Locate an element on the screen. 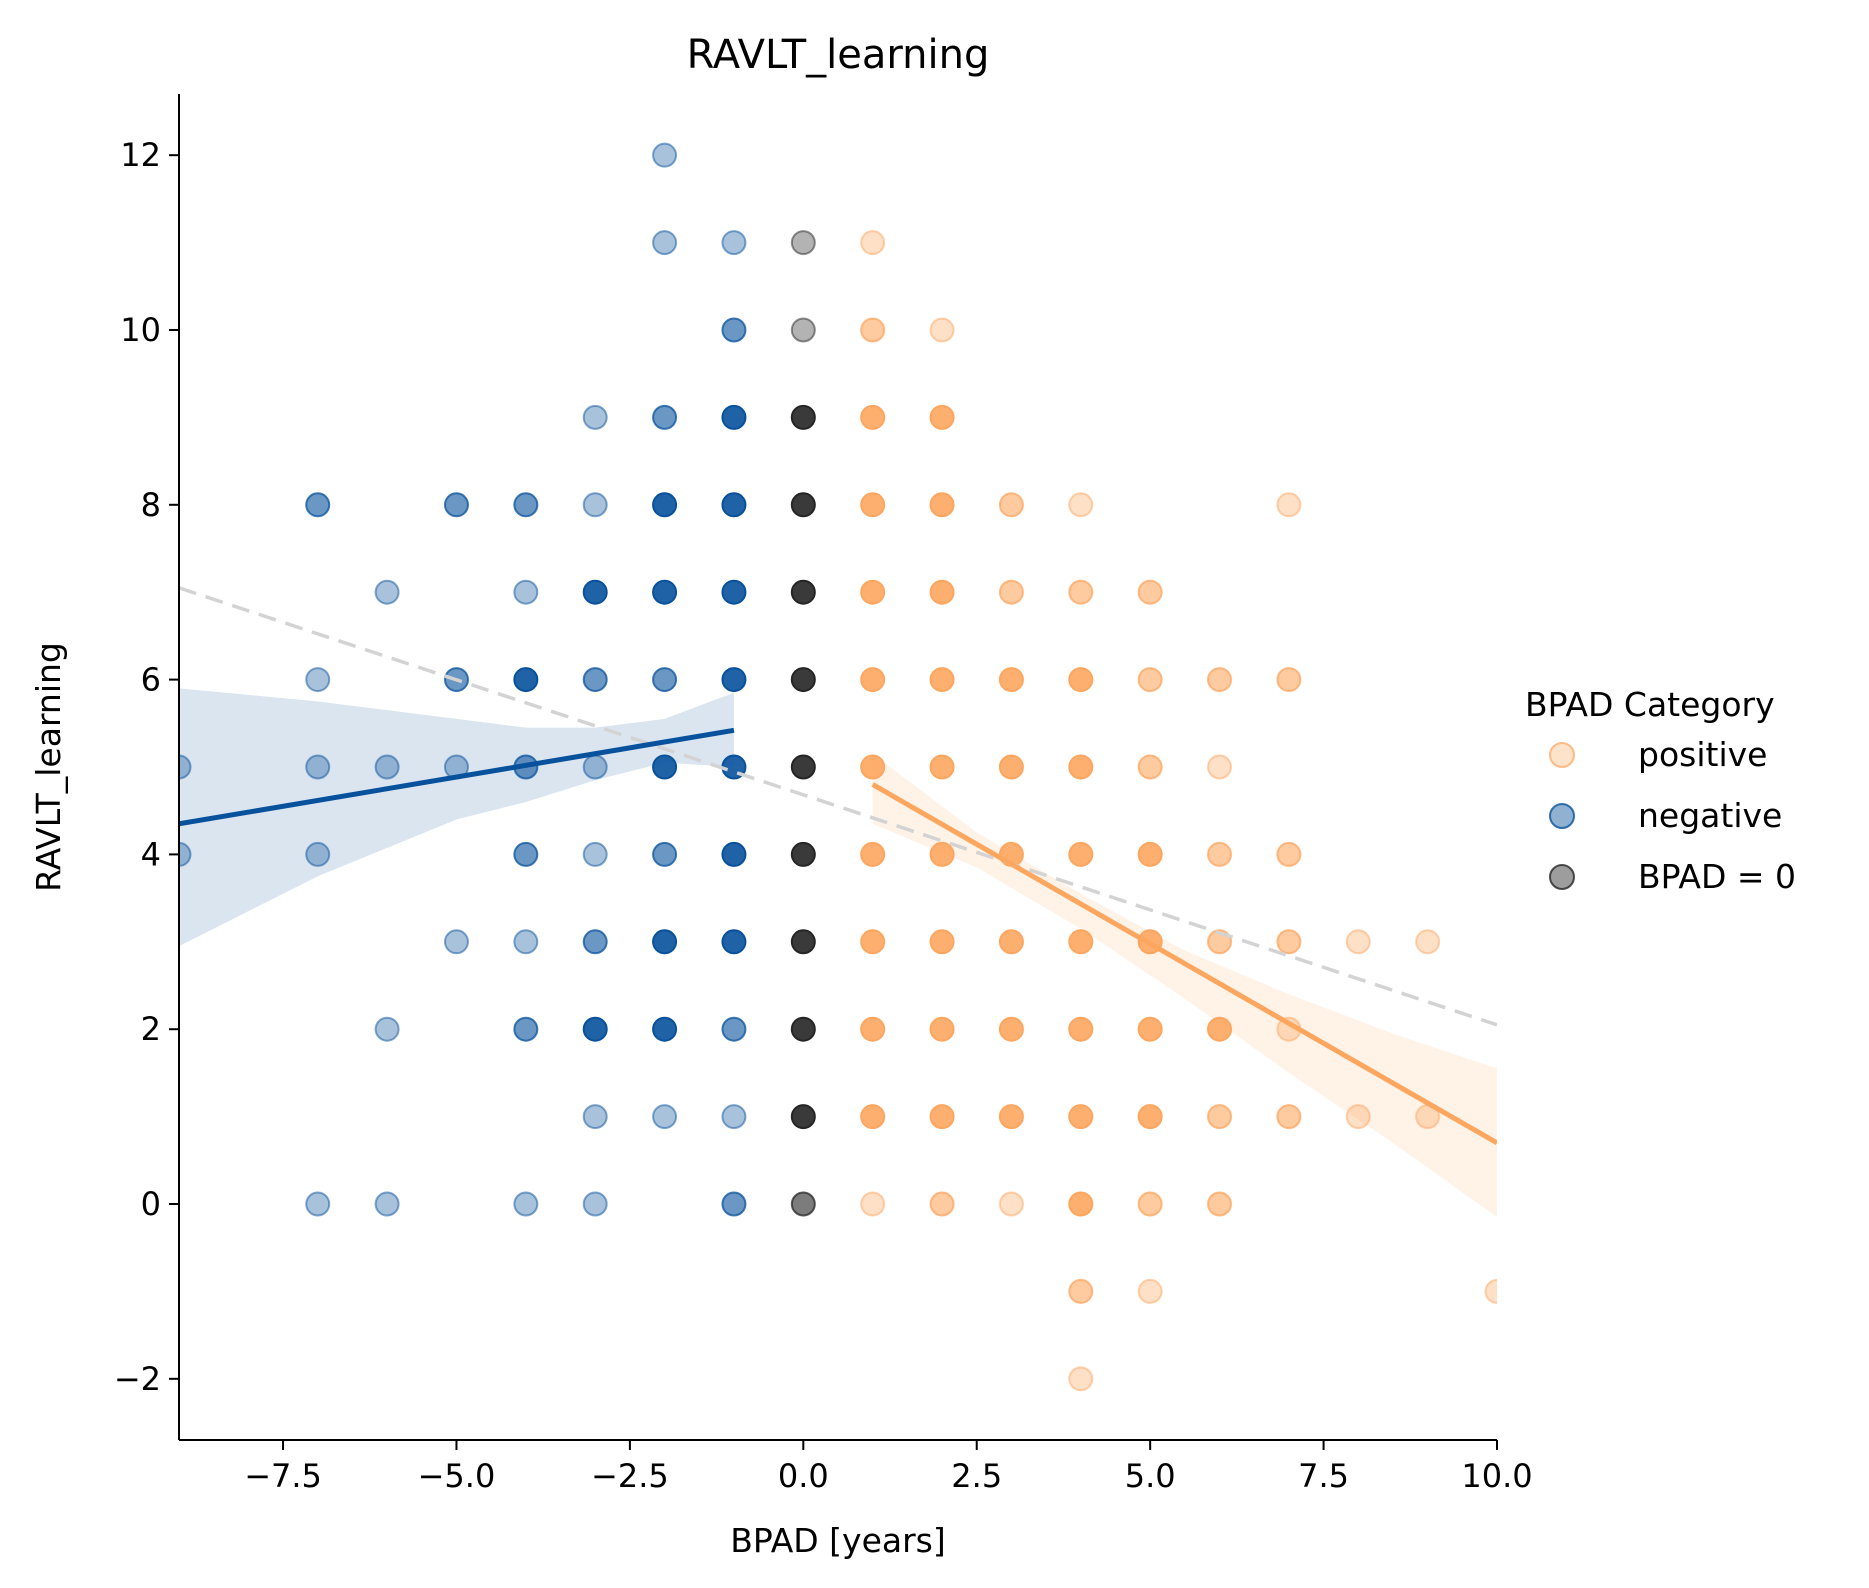 Image resolution: width=1869 pixels, height=1588 pixels. x-tick-label: 10.0 is located at coordinates (1496, 1476).